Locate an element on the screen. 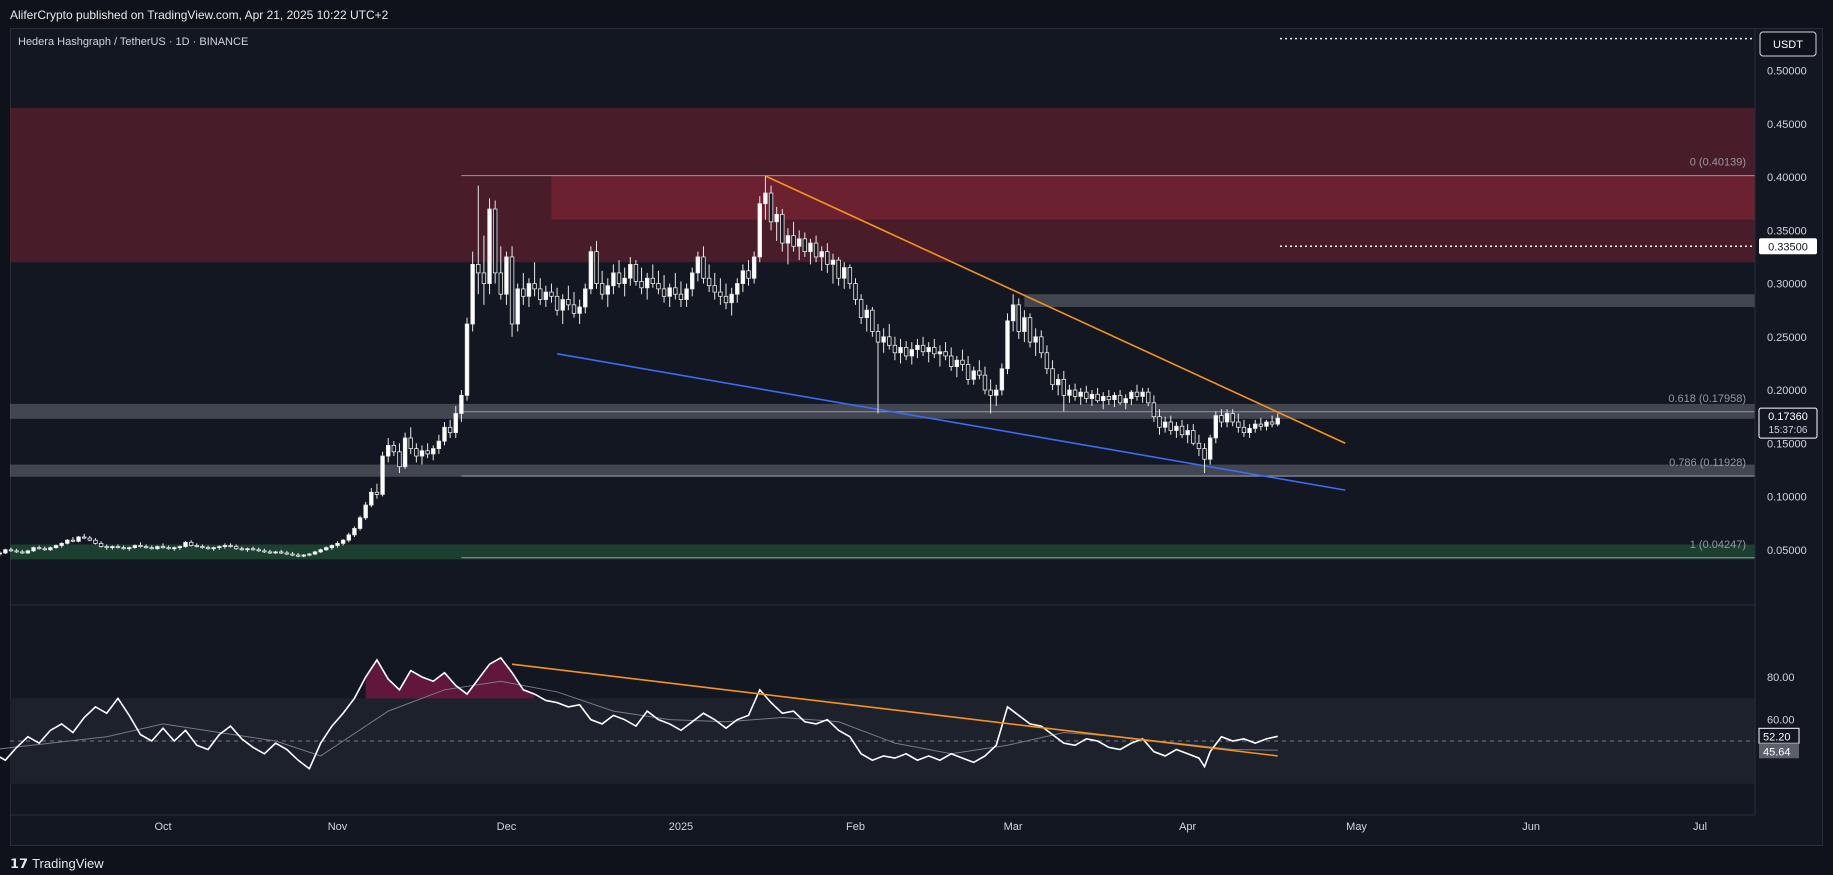 Image resolution: width=1833 pixels, height=875 pixels. descending-resistance-line is located at coordinates (1055, 310).